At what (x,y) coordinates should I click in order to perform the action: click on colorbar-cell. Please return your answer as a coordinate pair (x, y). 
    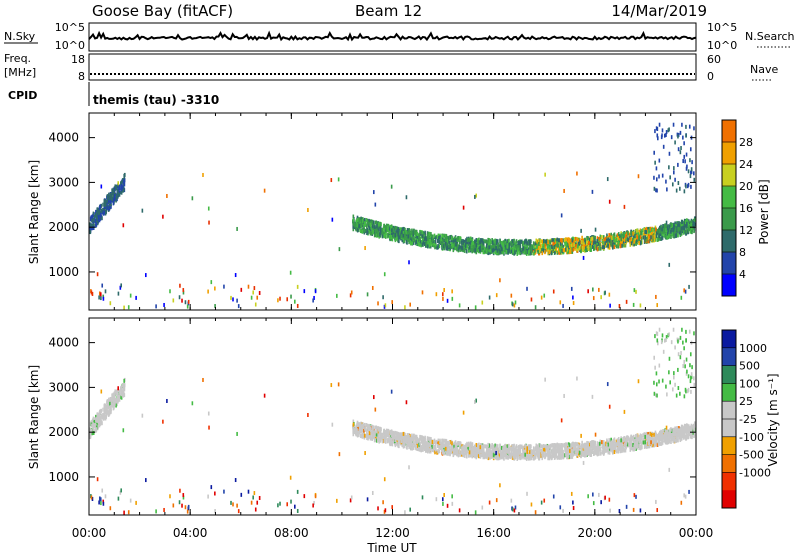
    Looking at the image, I should click on (729, 175).